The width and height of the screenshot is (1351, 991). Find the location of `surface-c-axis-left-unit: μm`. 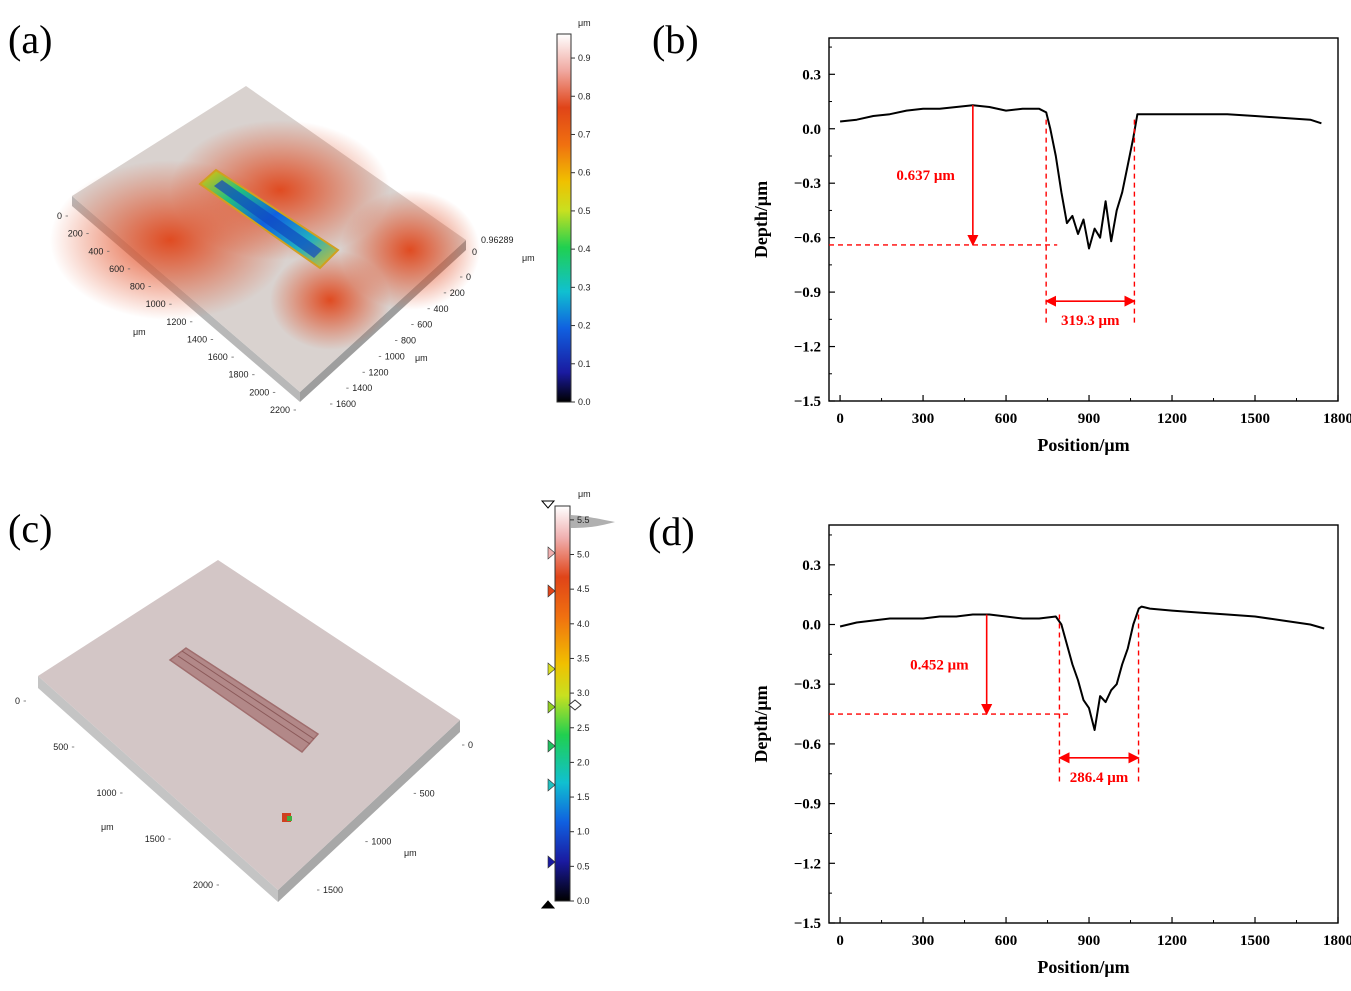

surface-c-axis-left-unit: μm is located at coordinates (107, 827).